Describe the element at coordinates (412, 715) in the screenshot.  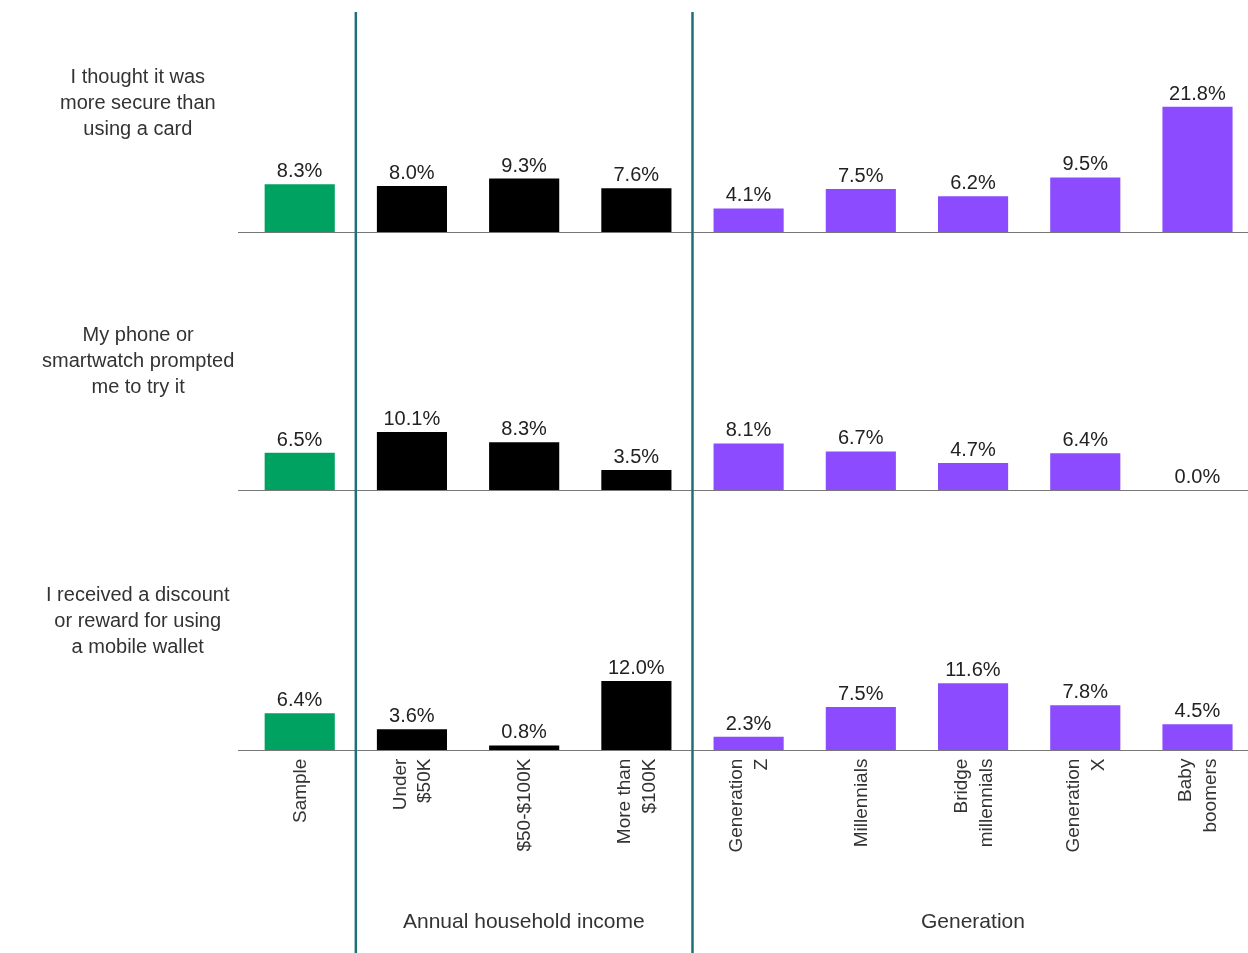
I see `data-label: 3.6%` at that location.